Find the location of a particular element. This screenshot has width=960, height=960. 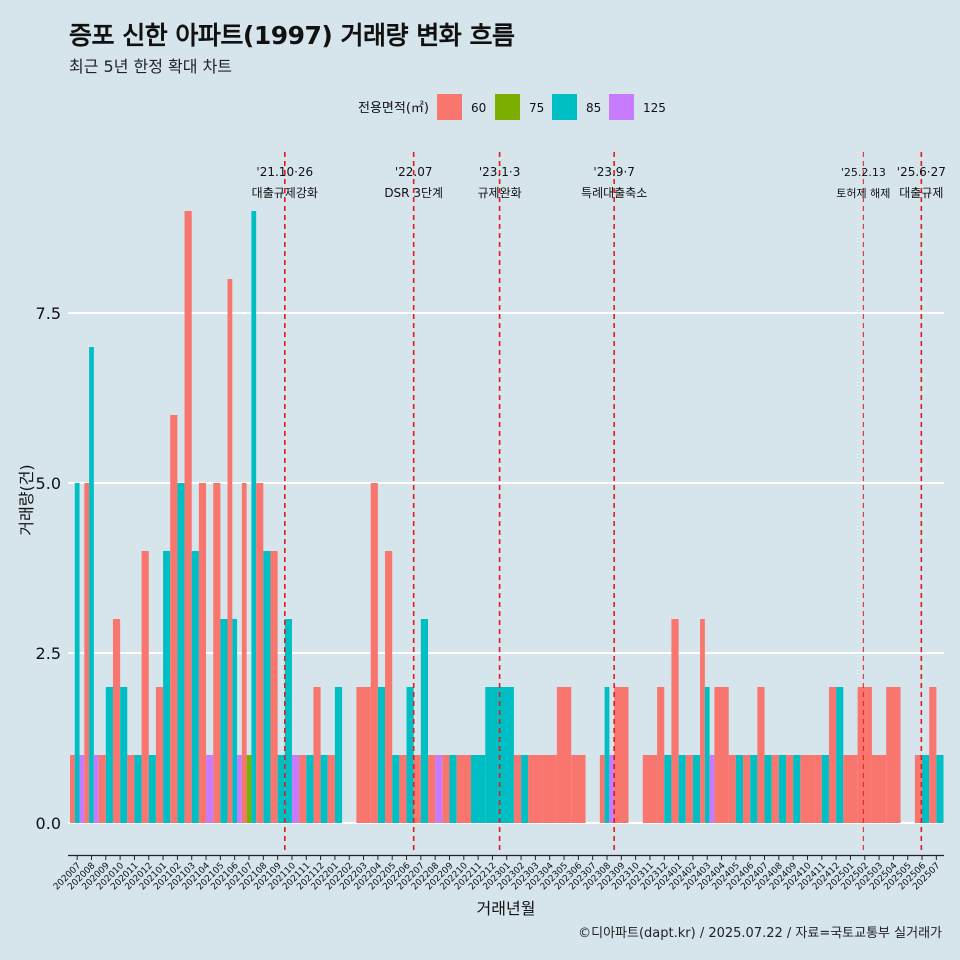

event-date-label: '25.2.13 is located at coordinates (863, 172).